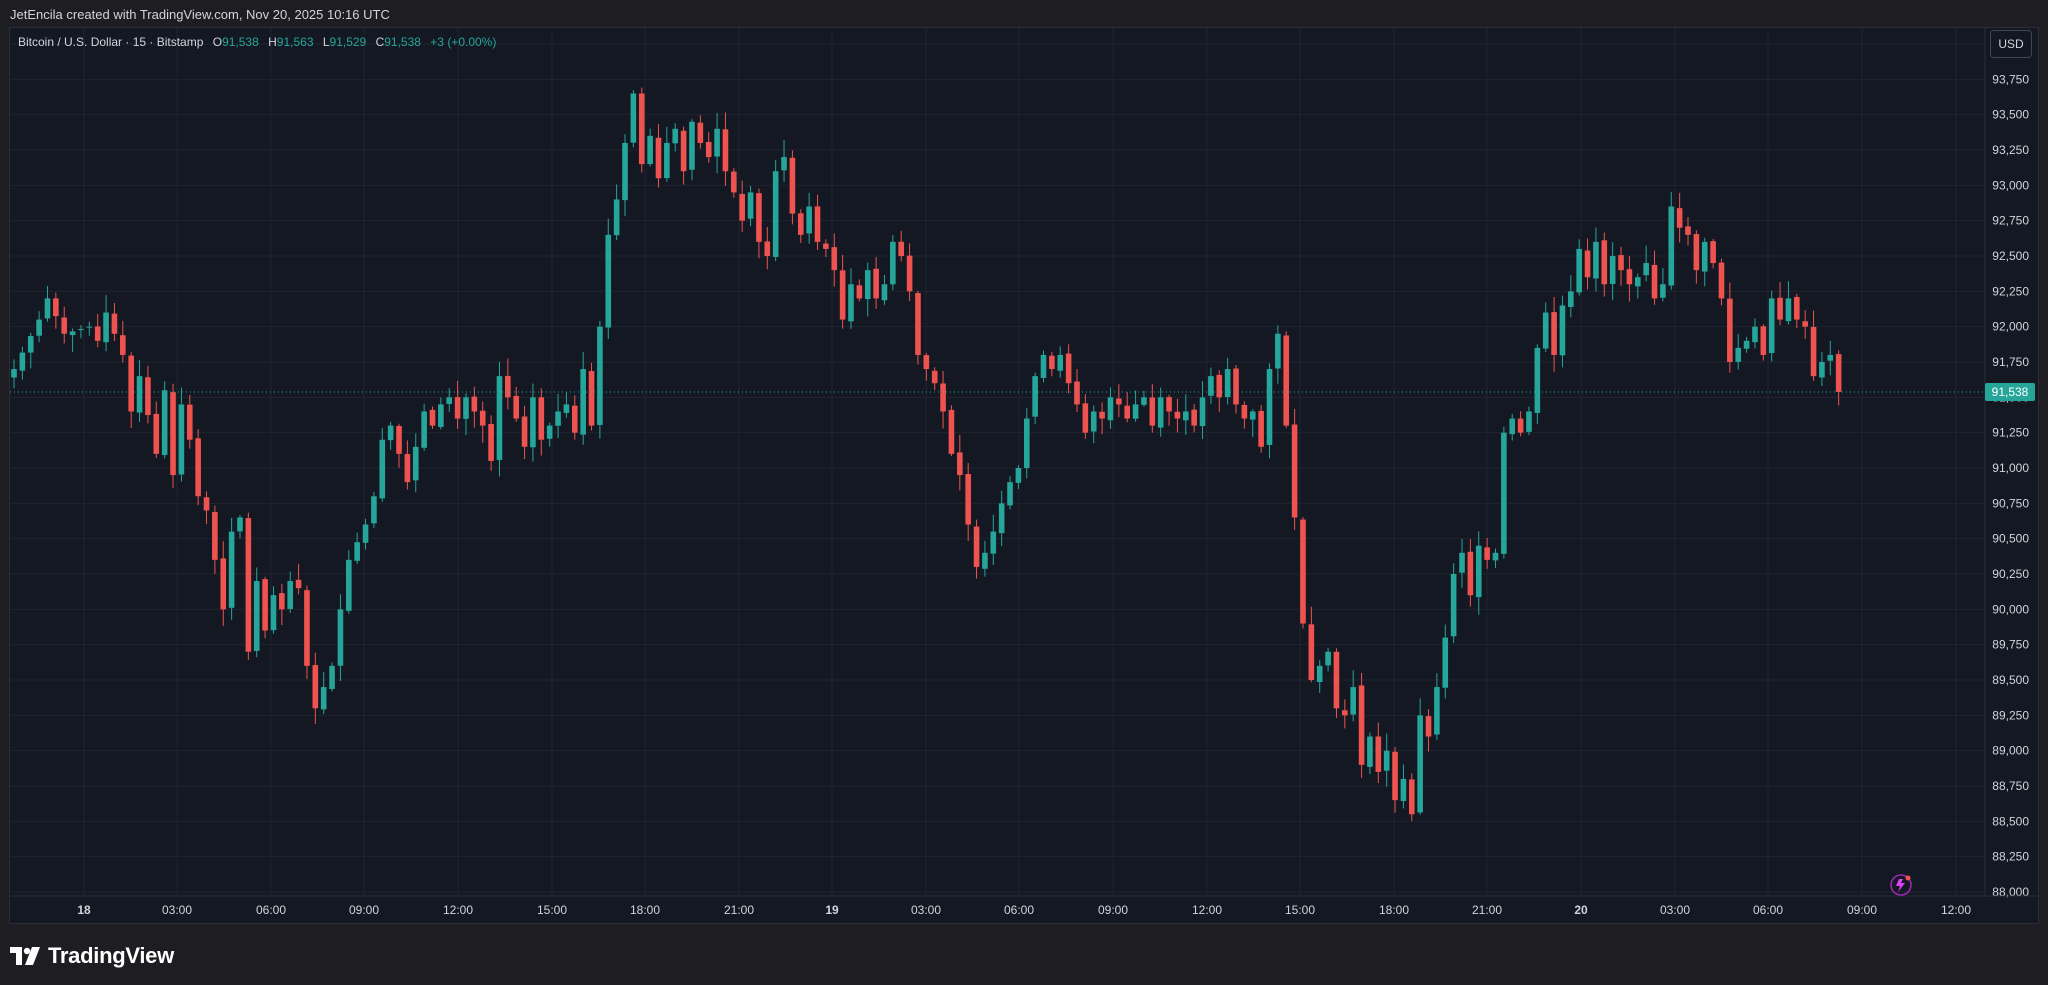 The height and width of the screenshot is (985, 2048). I want to click on y-tick-label: 93,750, so click(2010, 79).